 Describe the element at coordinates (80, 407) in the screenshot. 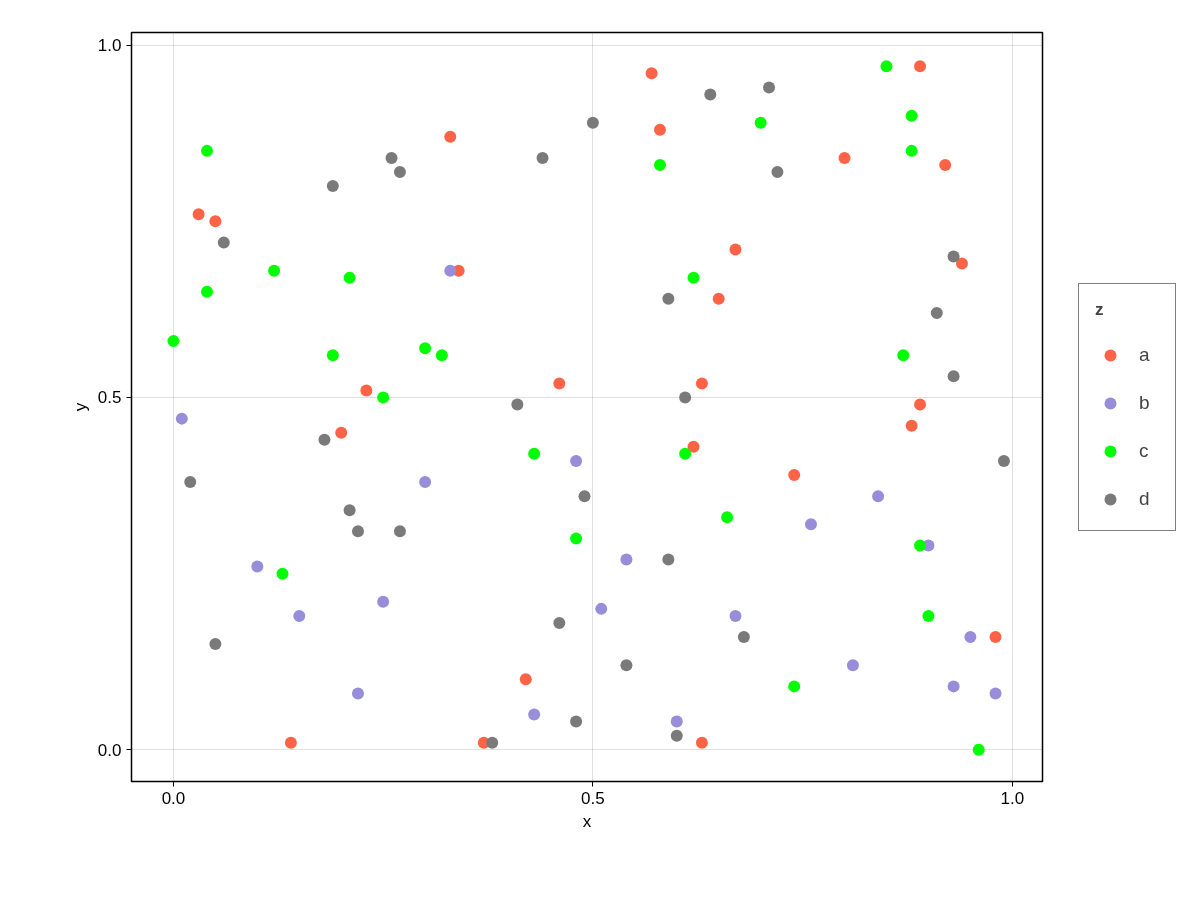

I see `y-axis-title: y` at that location.